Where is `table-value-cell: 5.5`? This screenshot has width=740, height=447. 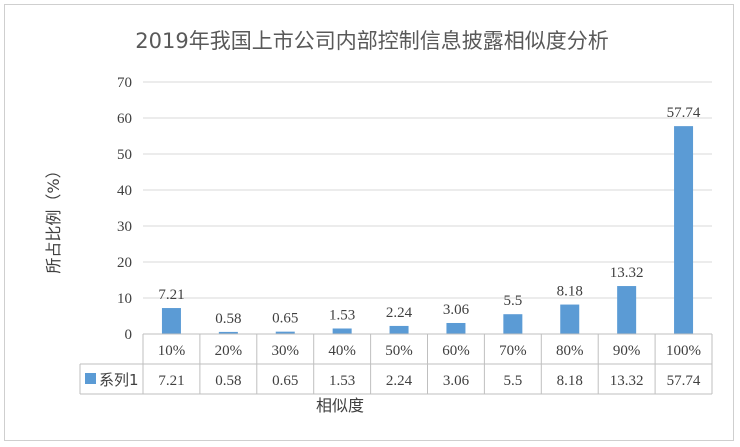
table-value-cell: 5.5 is located at coordinates (512, 381).